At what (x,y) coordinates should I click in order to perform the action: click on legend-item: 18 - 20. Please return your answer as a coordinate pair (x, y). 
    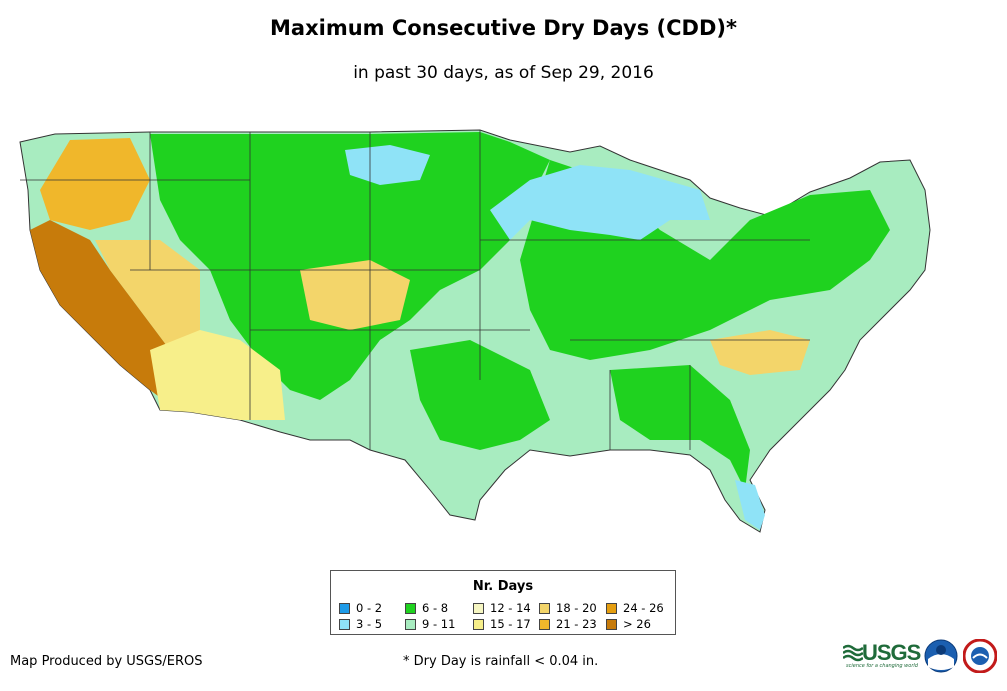
    Looking at the image, I should click on (568, 608).